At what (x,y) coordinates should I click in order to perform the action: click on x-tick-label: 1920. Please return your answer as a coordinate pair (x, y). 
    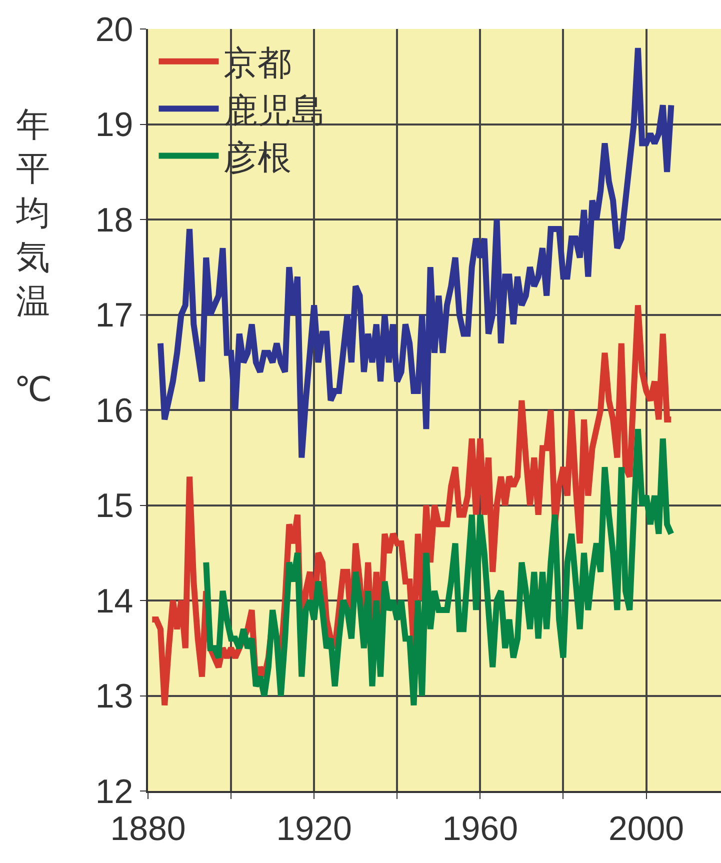
    Looking at the image, I should click on (314, 829).